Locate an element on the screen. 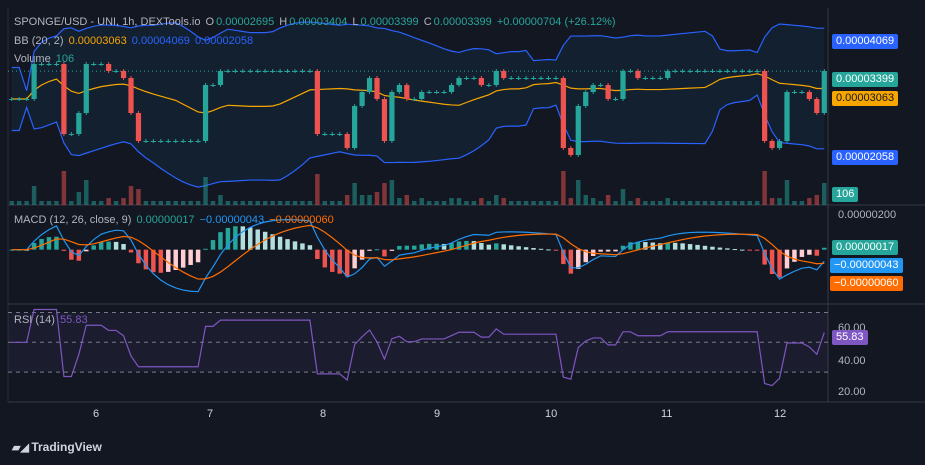 The height and width of the screenshot is (465, 925). macd-line-label: −0.00000043 is located at coordinates (866, 265).